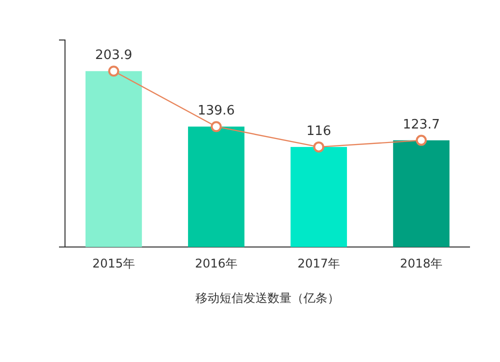  What do you see at coordinates (268, 298) in the screenshot?
I see `x-axis-title: 移动短信发送数量（亿条）` at bounding box center [268, 298].